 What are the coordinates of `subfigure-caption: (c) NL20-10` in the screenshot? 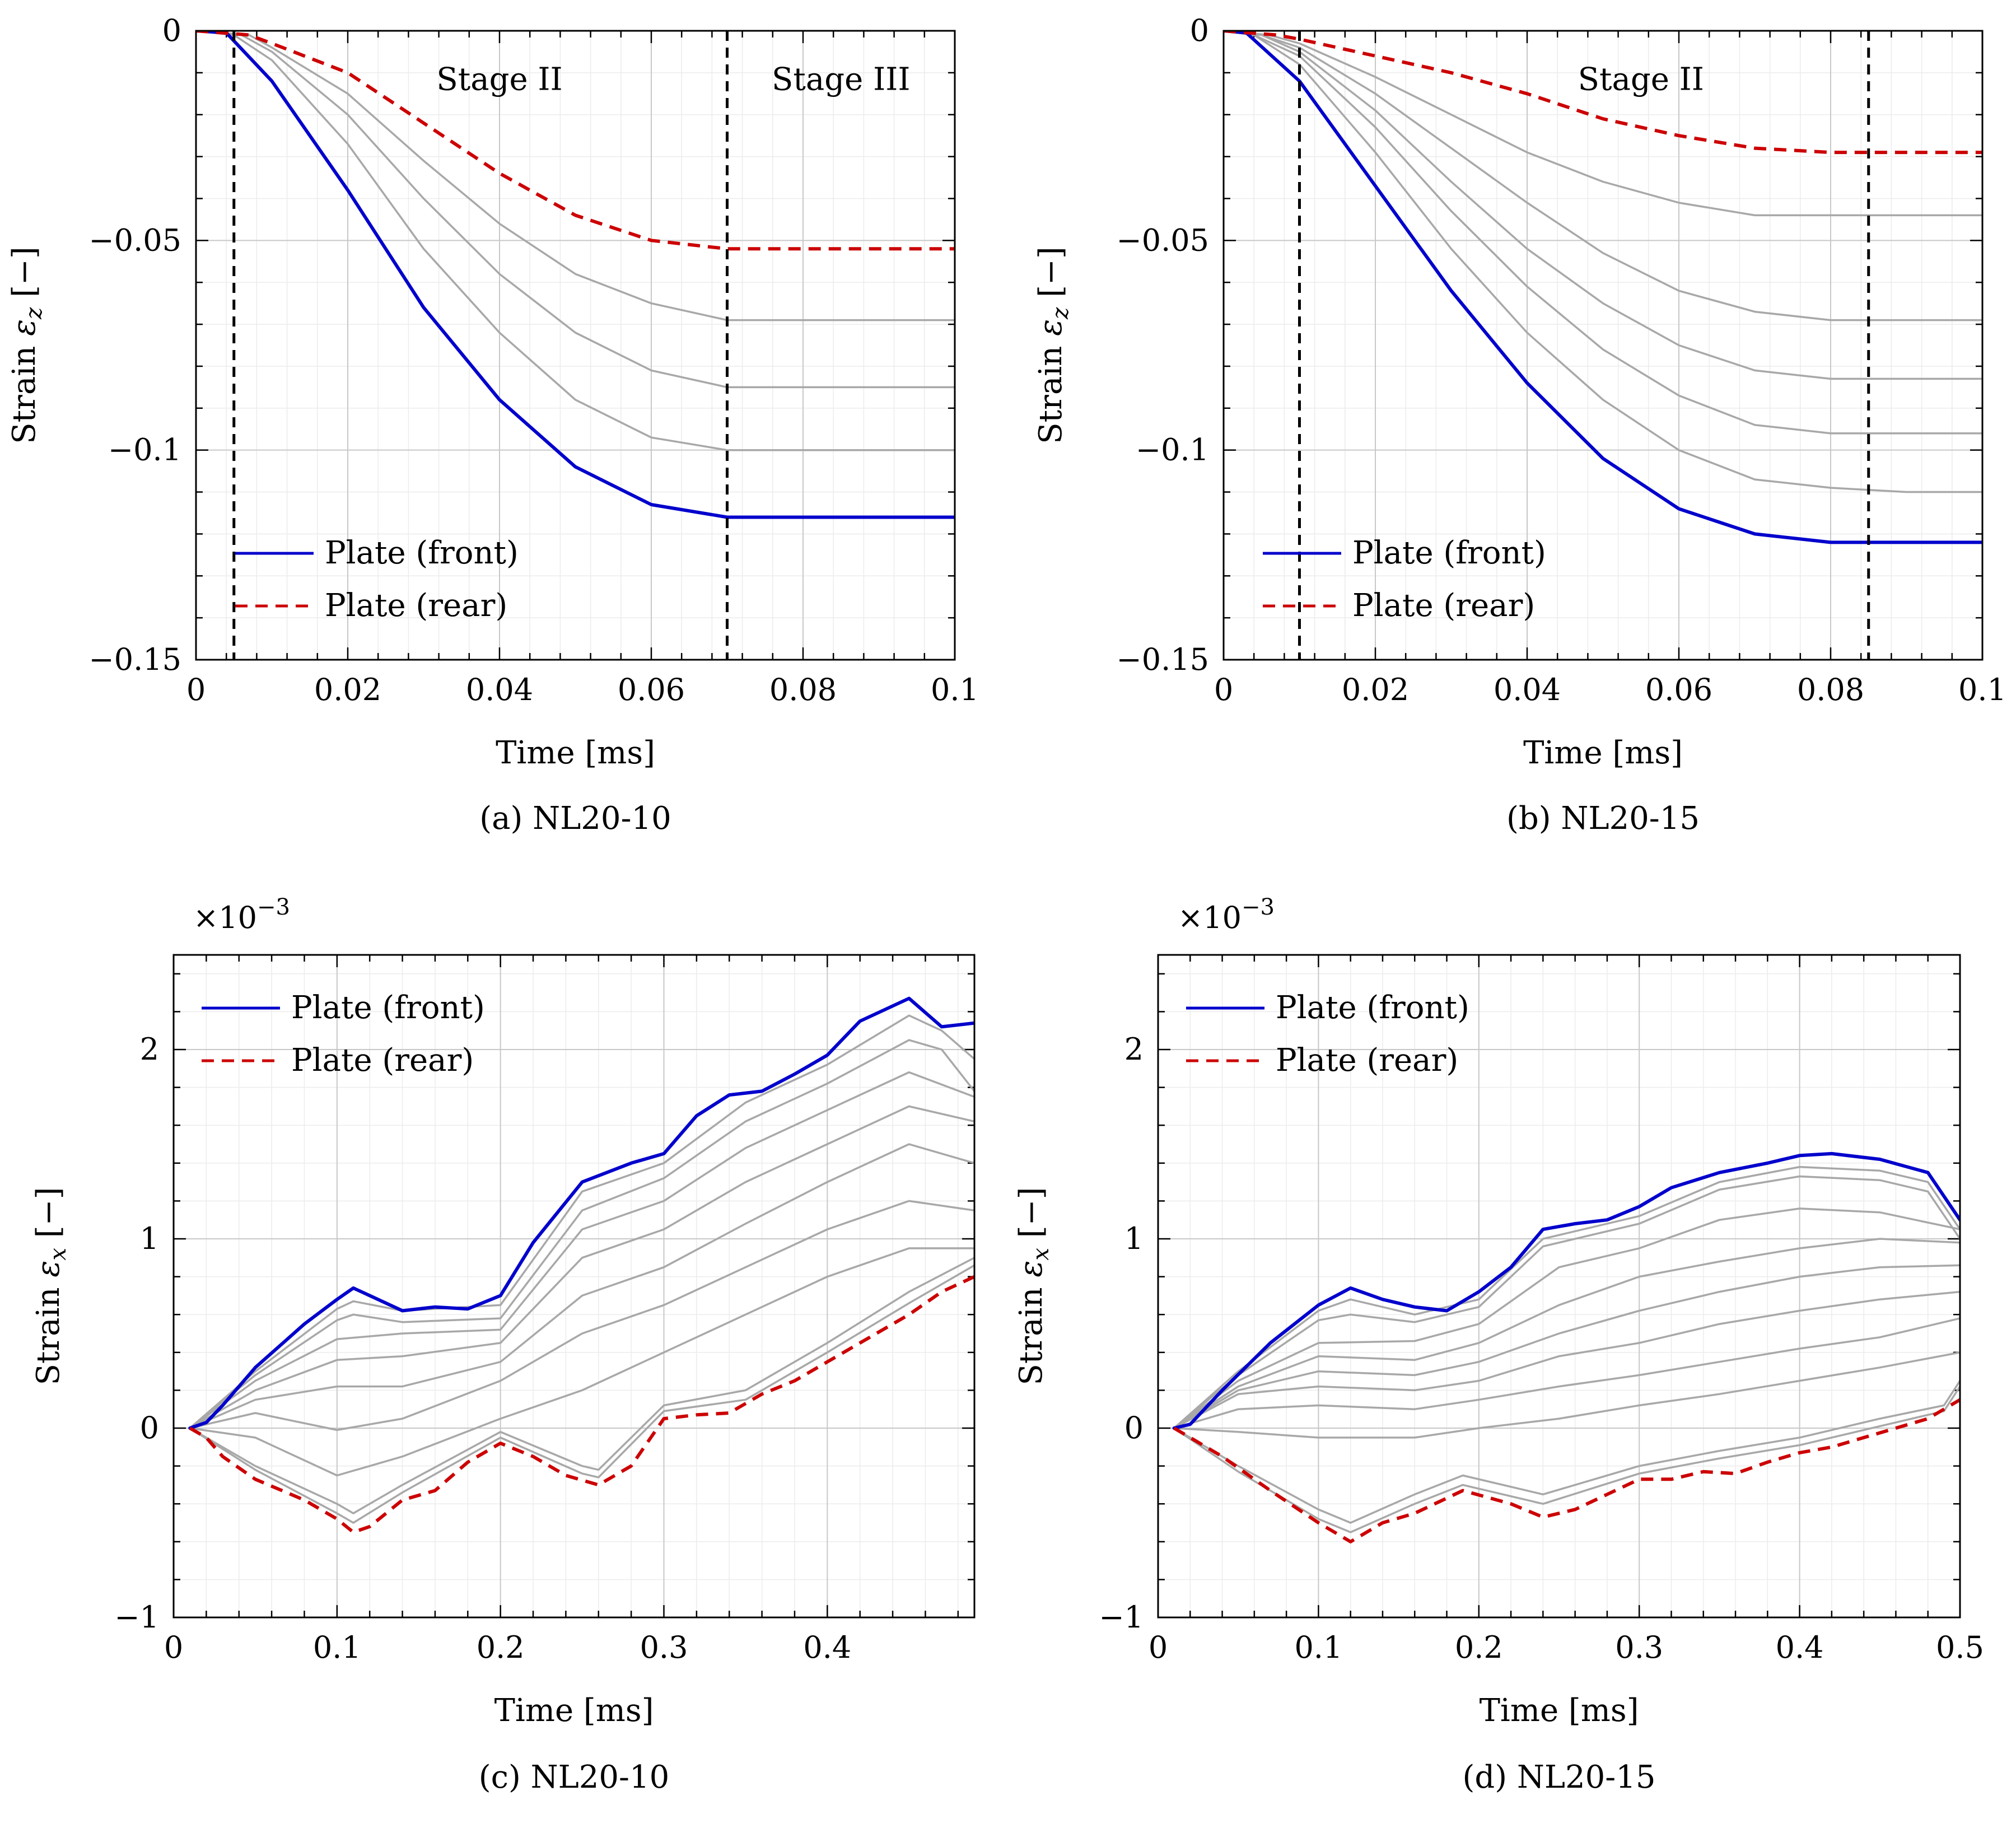 It's located at (574, 1777).